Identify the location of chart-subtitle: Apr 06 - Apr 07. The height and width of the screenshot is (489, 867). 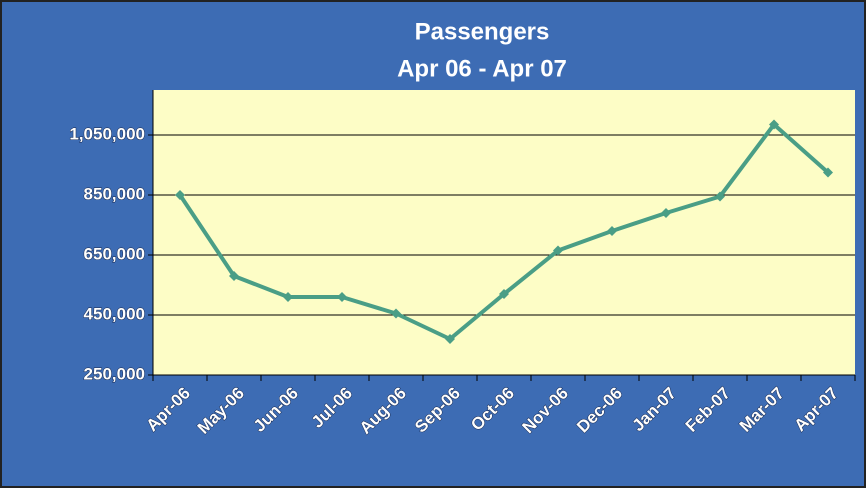
(482, 68).